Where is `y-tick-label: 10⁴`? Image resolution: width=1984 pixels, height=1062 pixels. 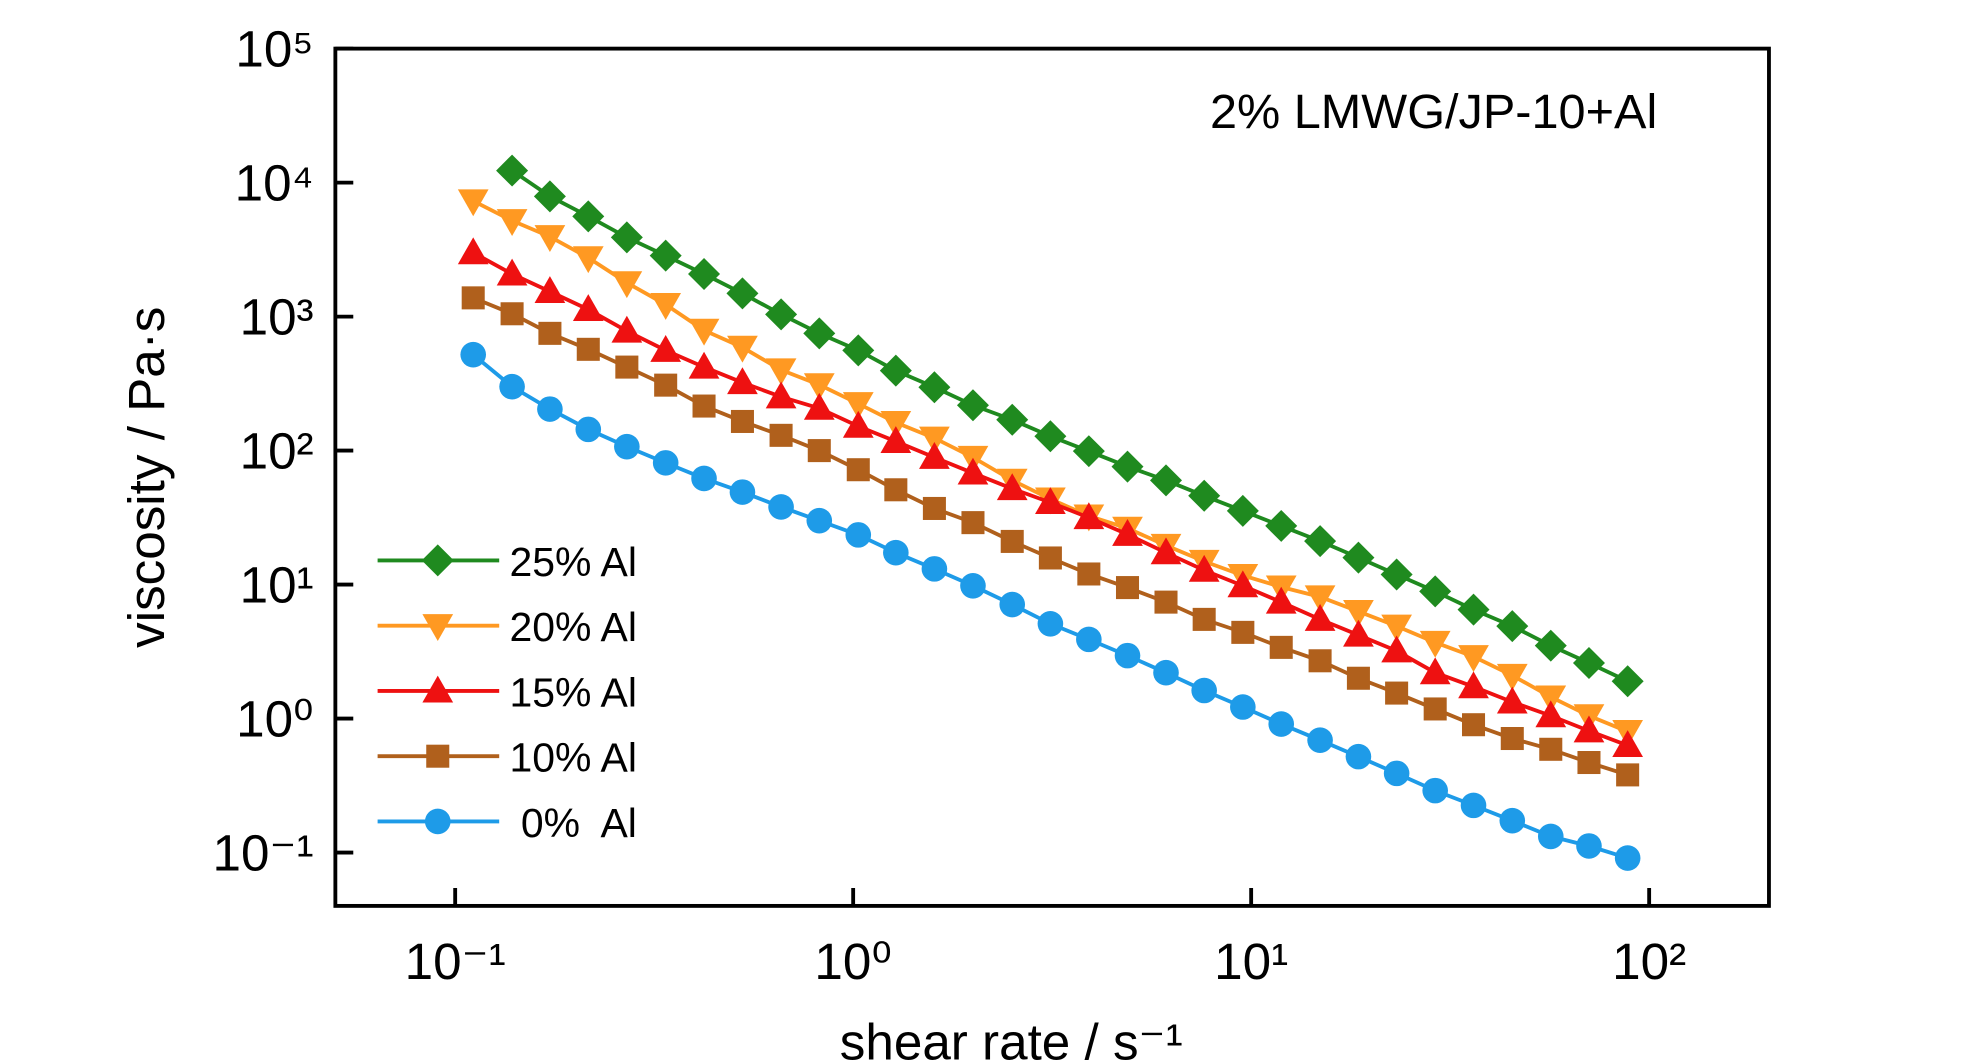 y-tick-label: 10⁴ is located at coordinates (274, 183).